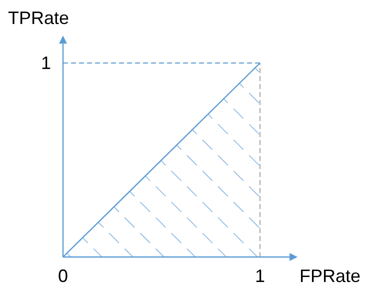  What do you see at coordinates (330, 276) in the screenshot?
I see `x-axis-title: FPRate` at bounding box center [330, 276].